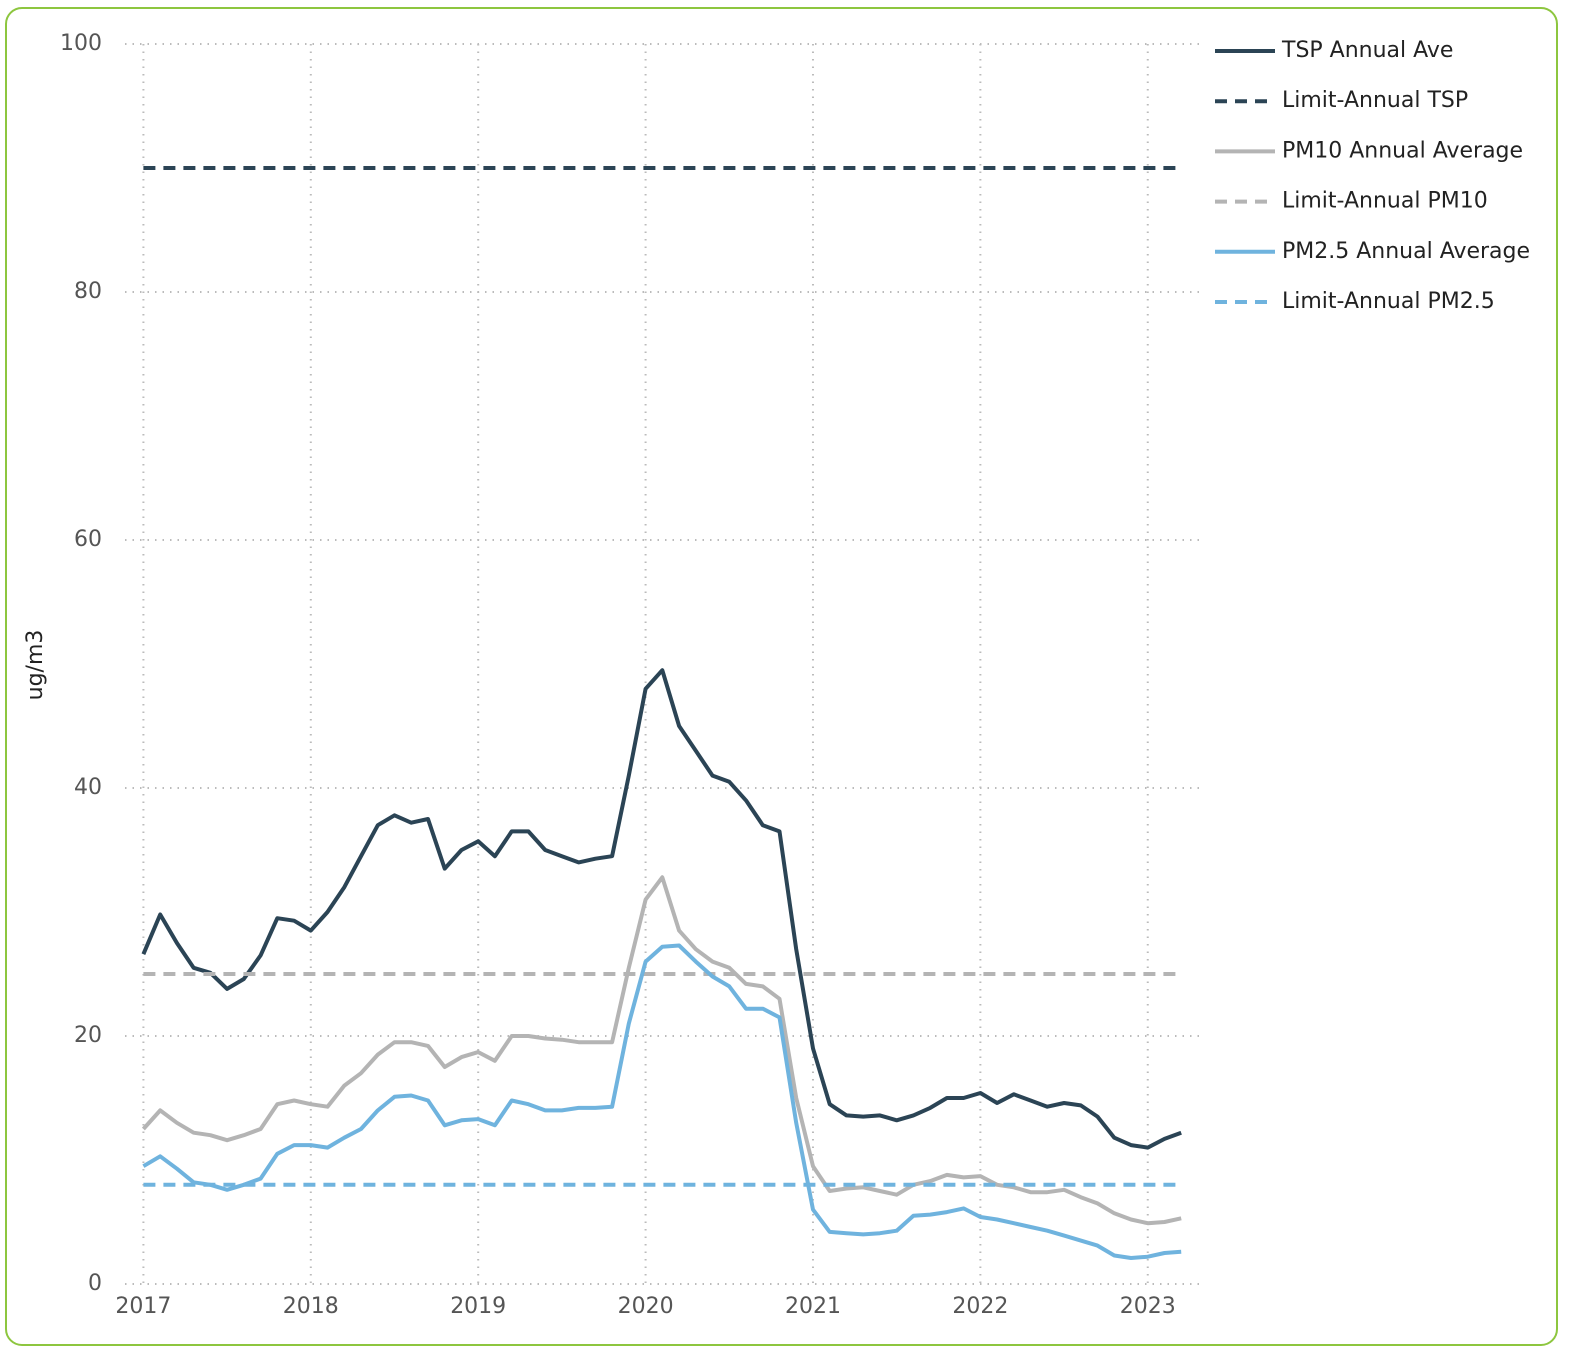  Describe the element at coordinates (1148, 1306) in the screenshot. I see `x-tick-label: 2023` at that location.